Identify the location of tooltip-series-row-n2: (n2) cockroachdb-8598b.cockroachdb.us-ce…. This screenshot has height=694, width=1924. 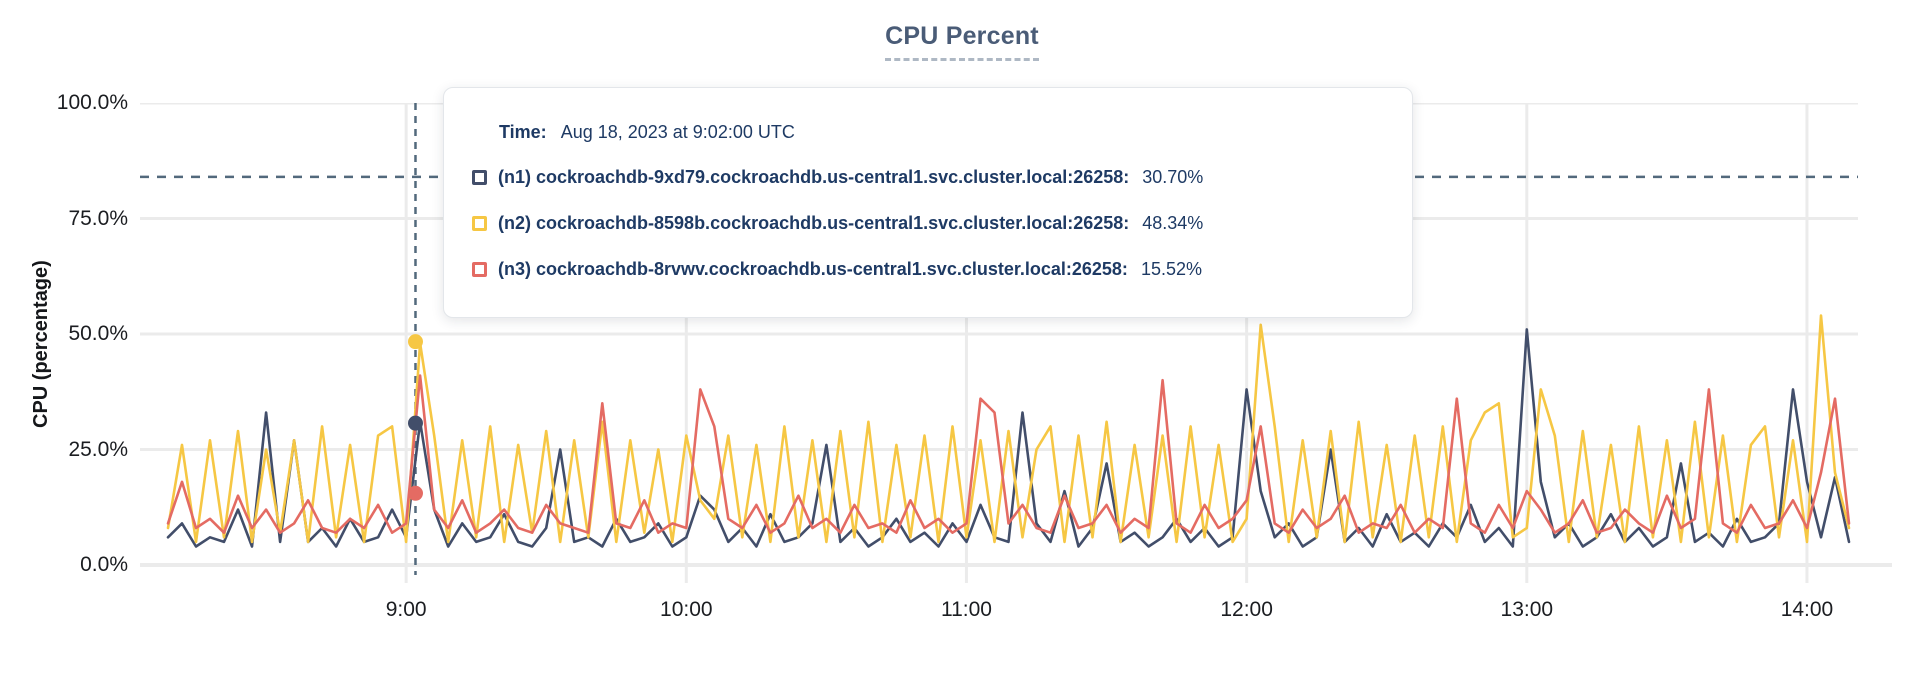
(942, 223).